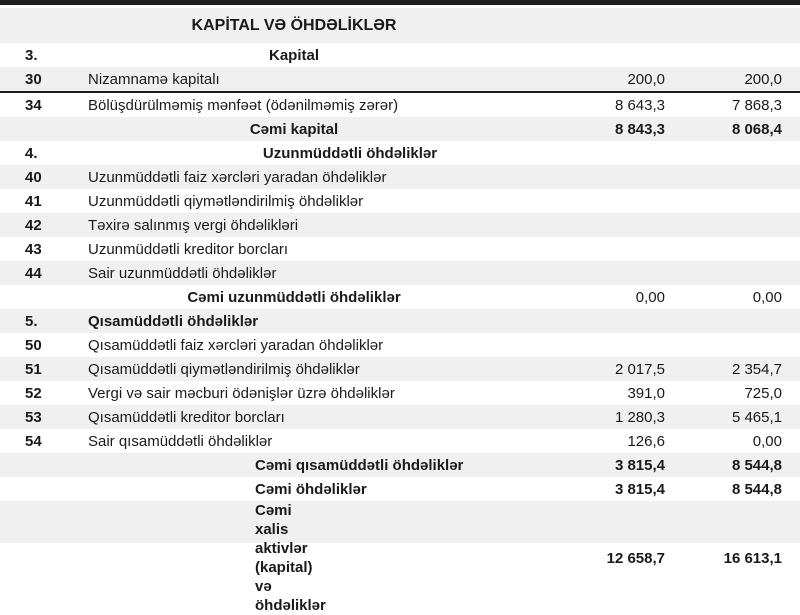 The height and width of the screenshot is (615, 800). I want to click on table-row: 30 Nizamnamə kapitalı 200,0 200,0, so click(400, 79).